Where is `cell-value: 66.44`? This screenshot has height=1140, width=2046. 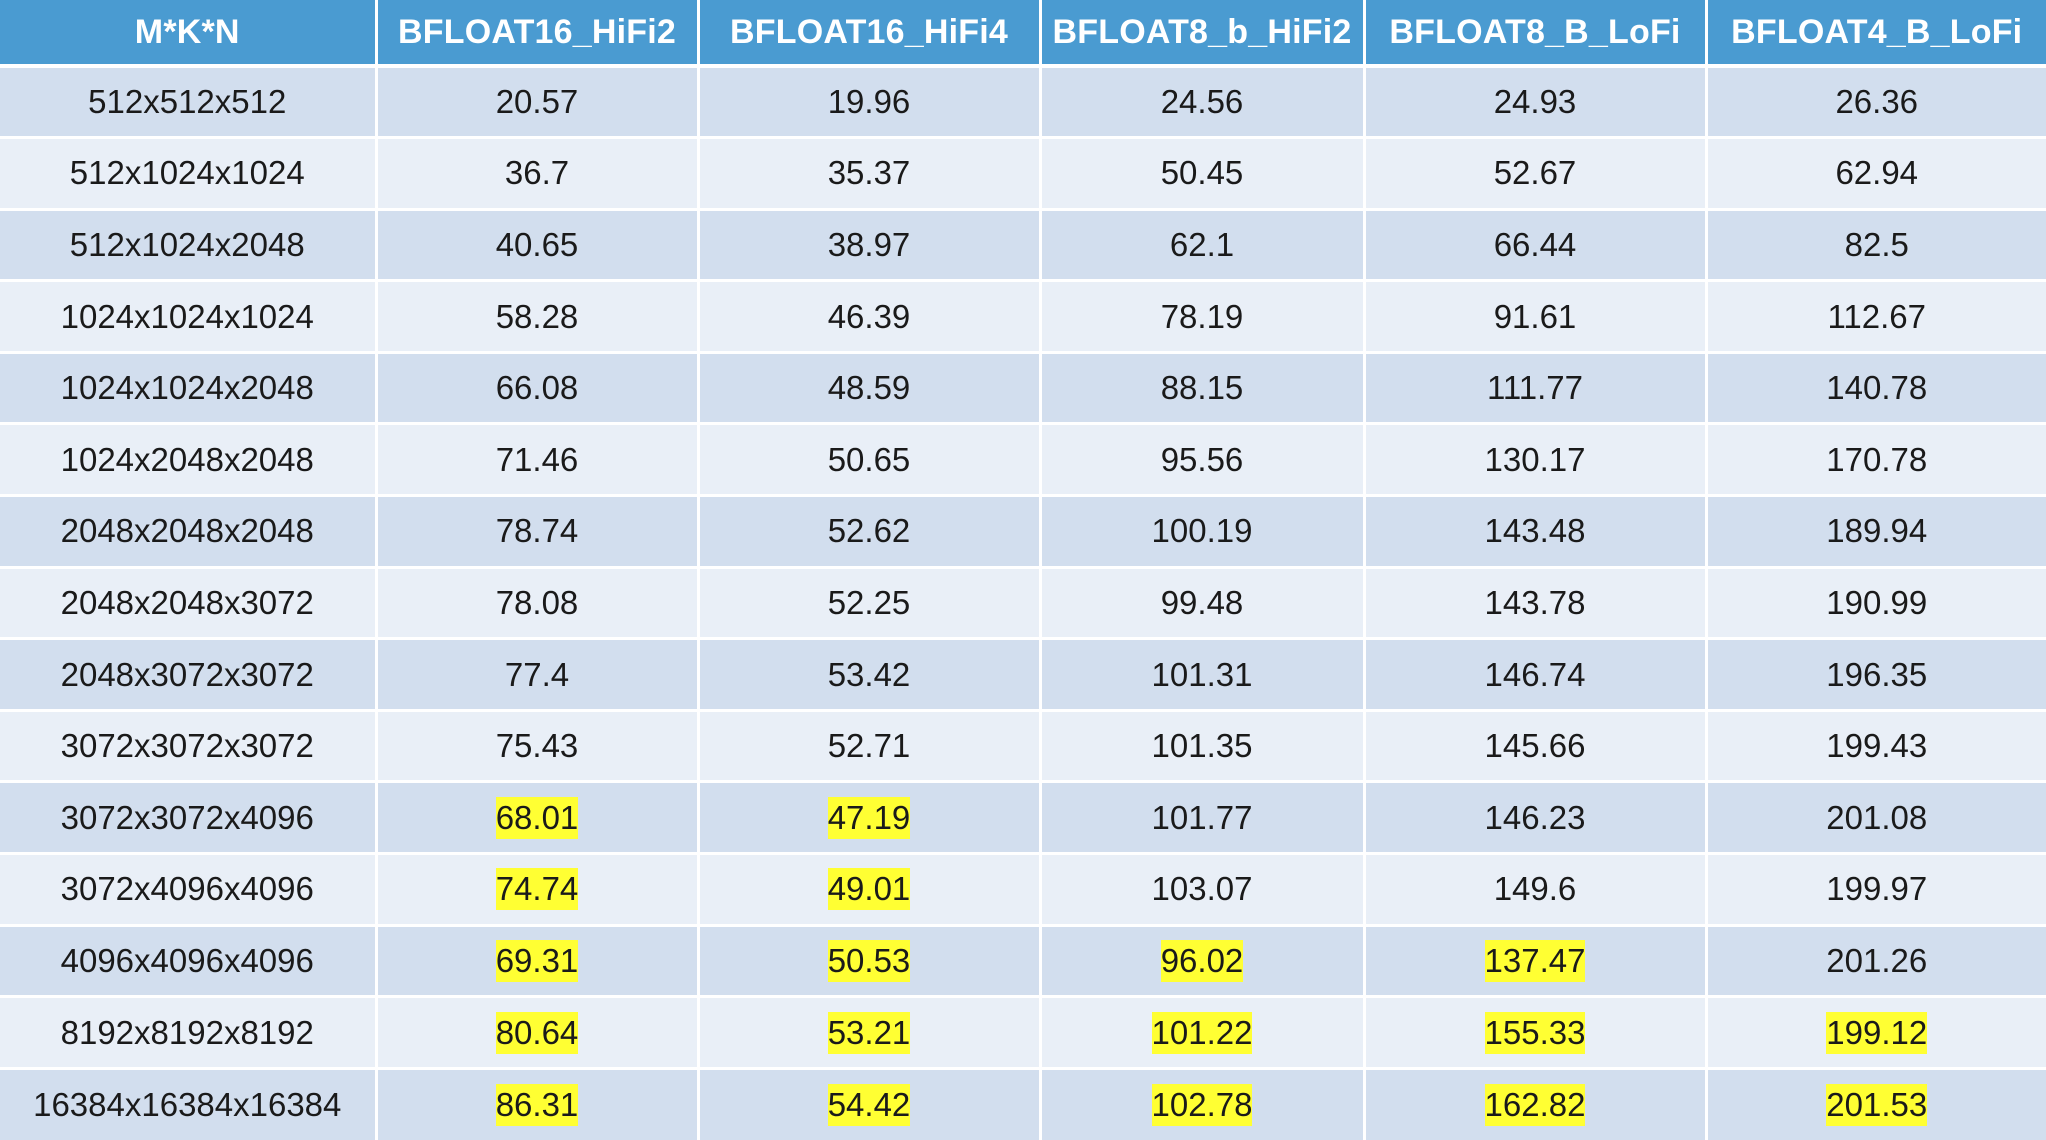
cell-value: 66.44 is located at coordinates (1535, 244).